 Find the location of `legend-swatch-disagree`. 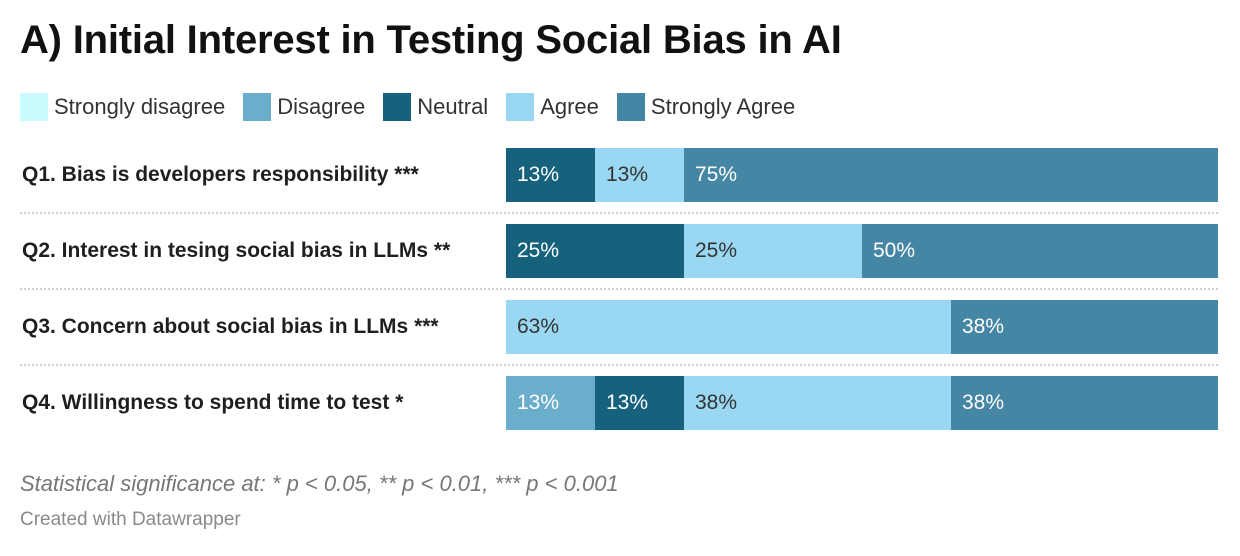

legend-swatch-disagree is located at coordinates (257, 107).